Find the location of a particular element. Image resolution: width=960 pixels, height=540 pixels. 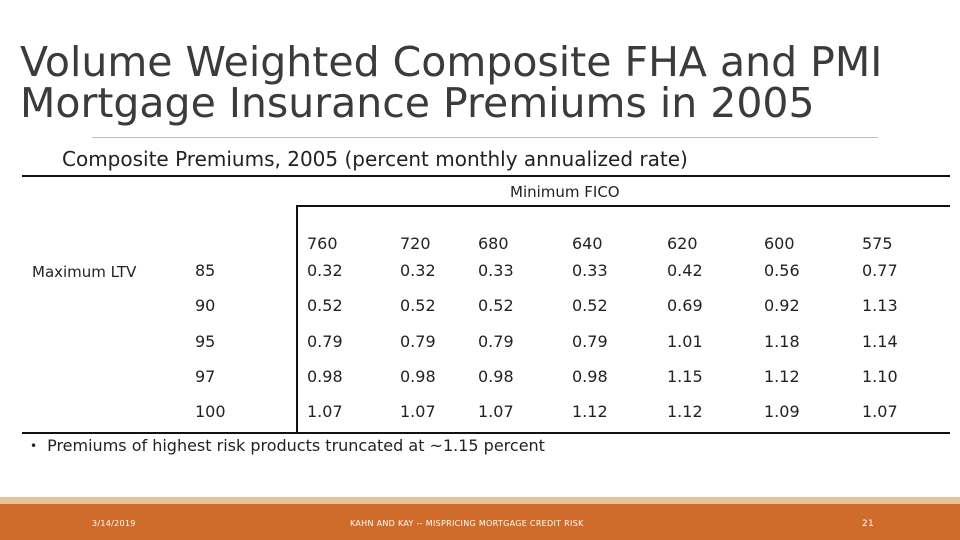

table-cell: 0.56 is located at coordinates (782, 270).